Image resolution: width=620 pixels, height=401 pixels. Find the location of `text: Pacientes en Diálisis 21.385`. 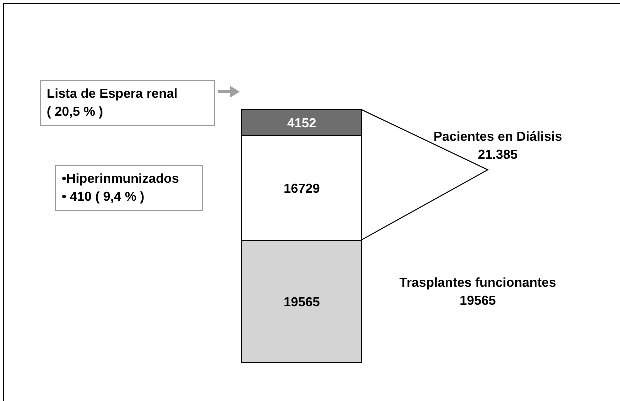

text: Pacientes en Diálisis 21.385 is located at coordinates (498, 146).